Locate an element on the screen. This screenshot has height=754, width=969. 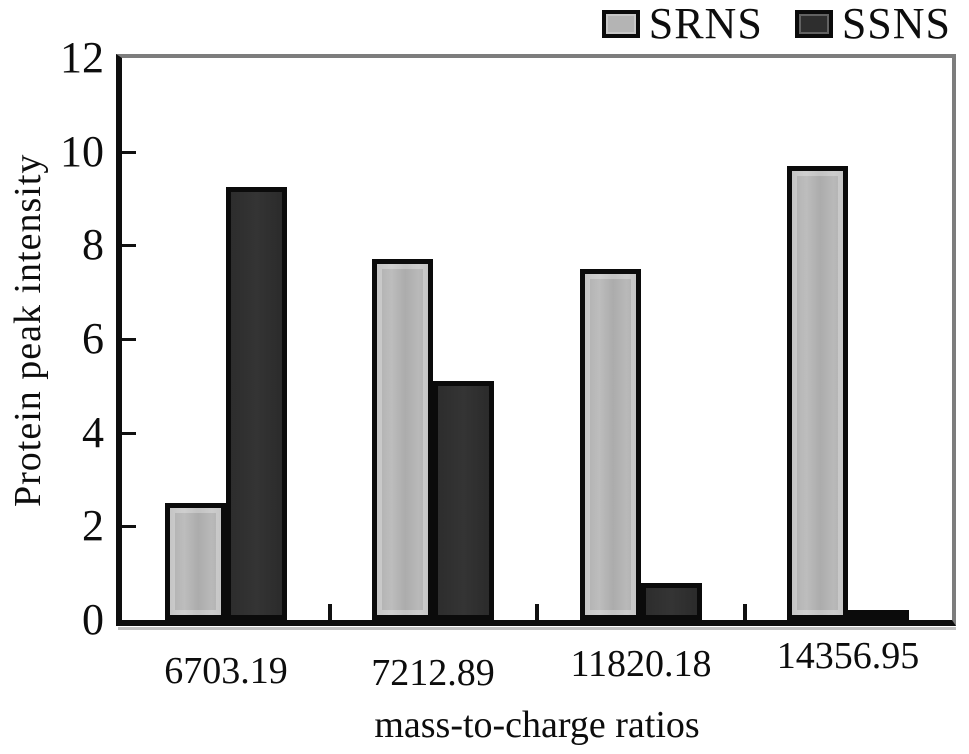
y-tick-label-10: 10 is located at coordinates (82, 151).